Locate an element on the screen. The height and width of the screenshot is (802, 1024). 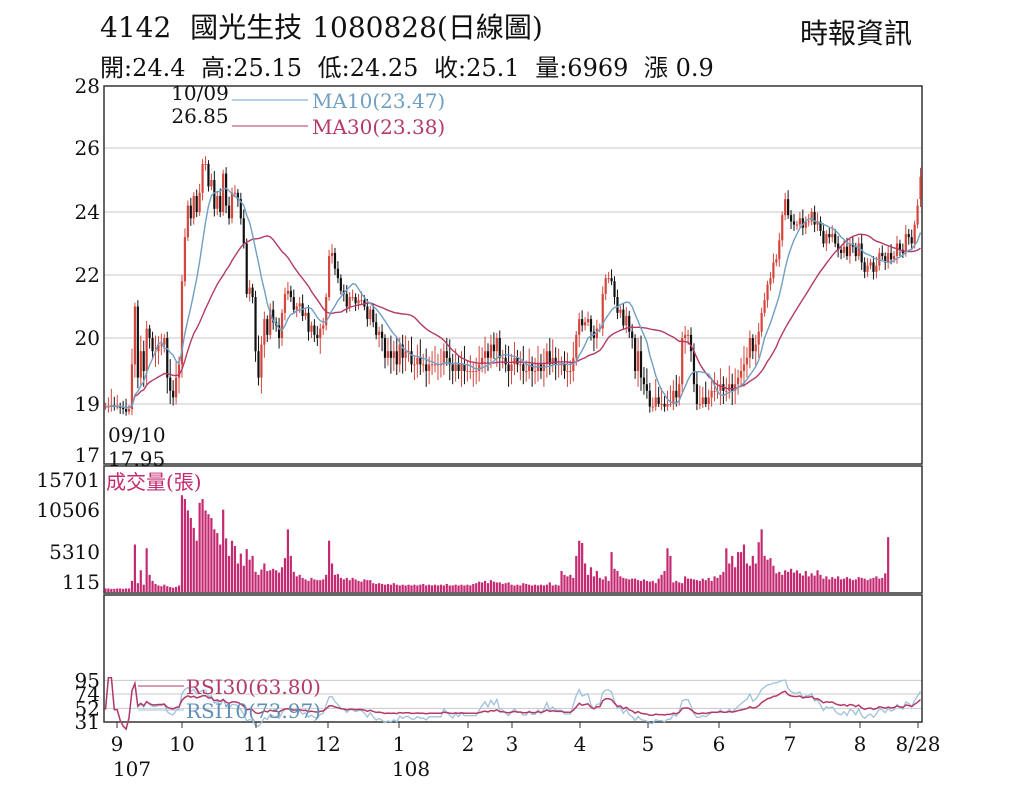
chart-date: 1080828 is located at coordinates (374, 27).